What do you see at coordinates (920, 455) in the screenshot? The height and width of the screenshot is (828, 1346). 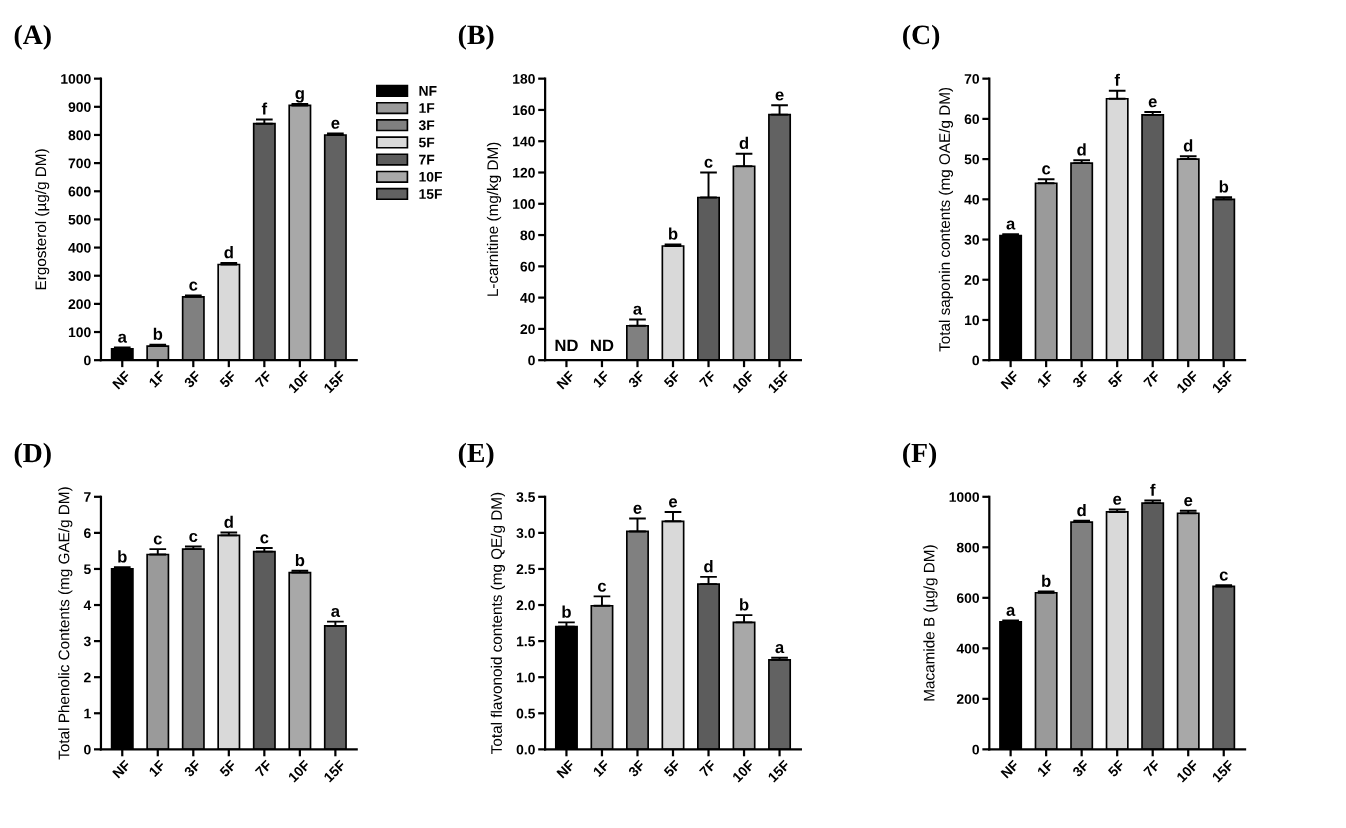 I see `chart-title: (F)` at bounding box center [920, 455].